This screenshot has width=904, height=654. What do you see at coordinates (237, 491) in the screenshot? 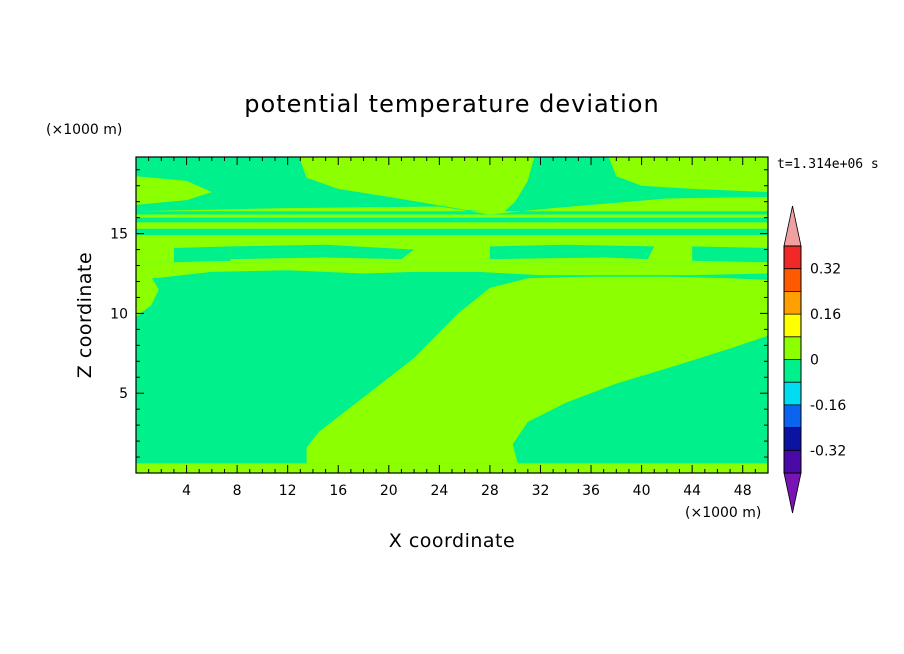
I see `x-tick-label: 8` at bounding box center [237, 491].